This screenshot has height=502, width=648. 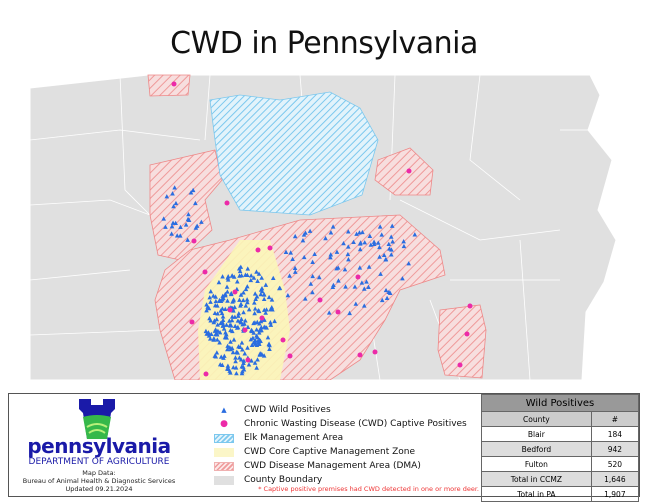 I want to click on legend-ccmz: CWD Core Captive Management Zone, so click(x=314, y=452).